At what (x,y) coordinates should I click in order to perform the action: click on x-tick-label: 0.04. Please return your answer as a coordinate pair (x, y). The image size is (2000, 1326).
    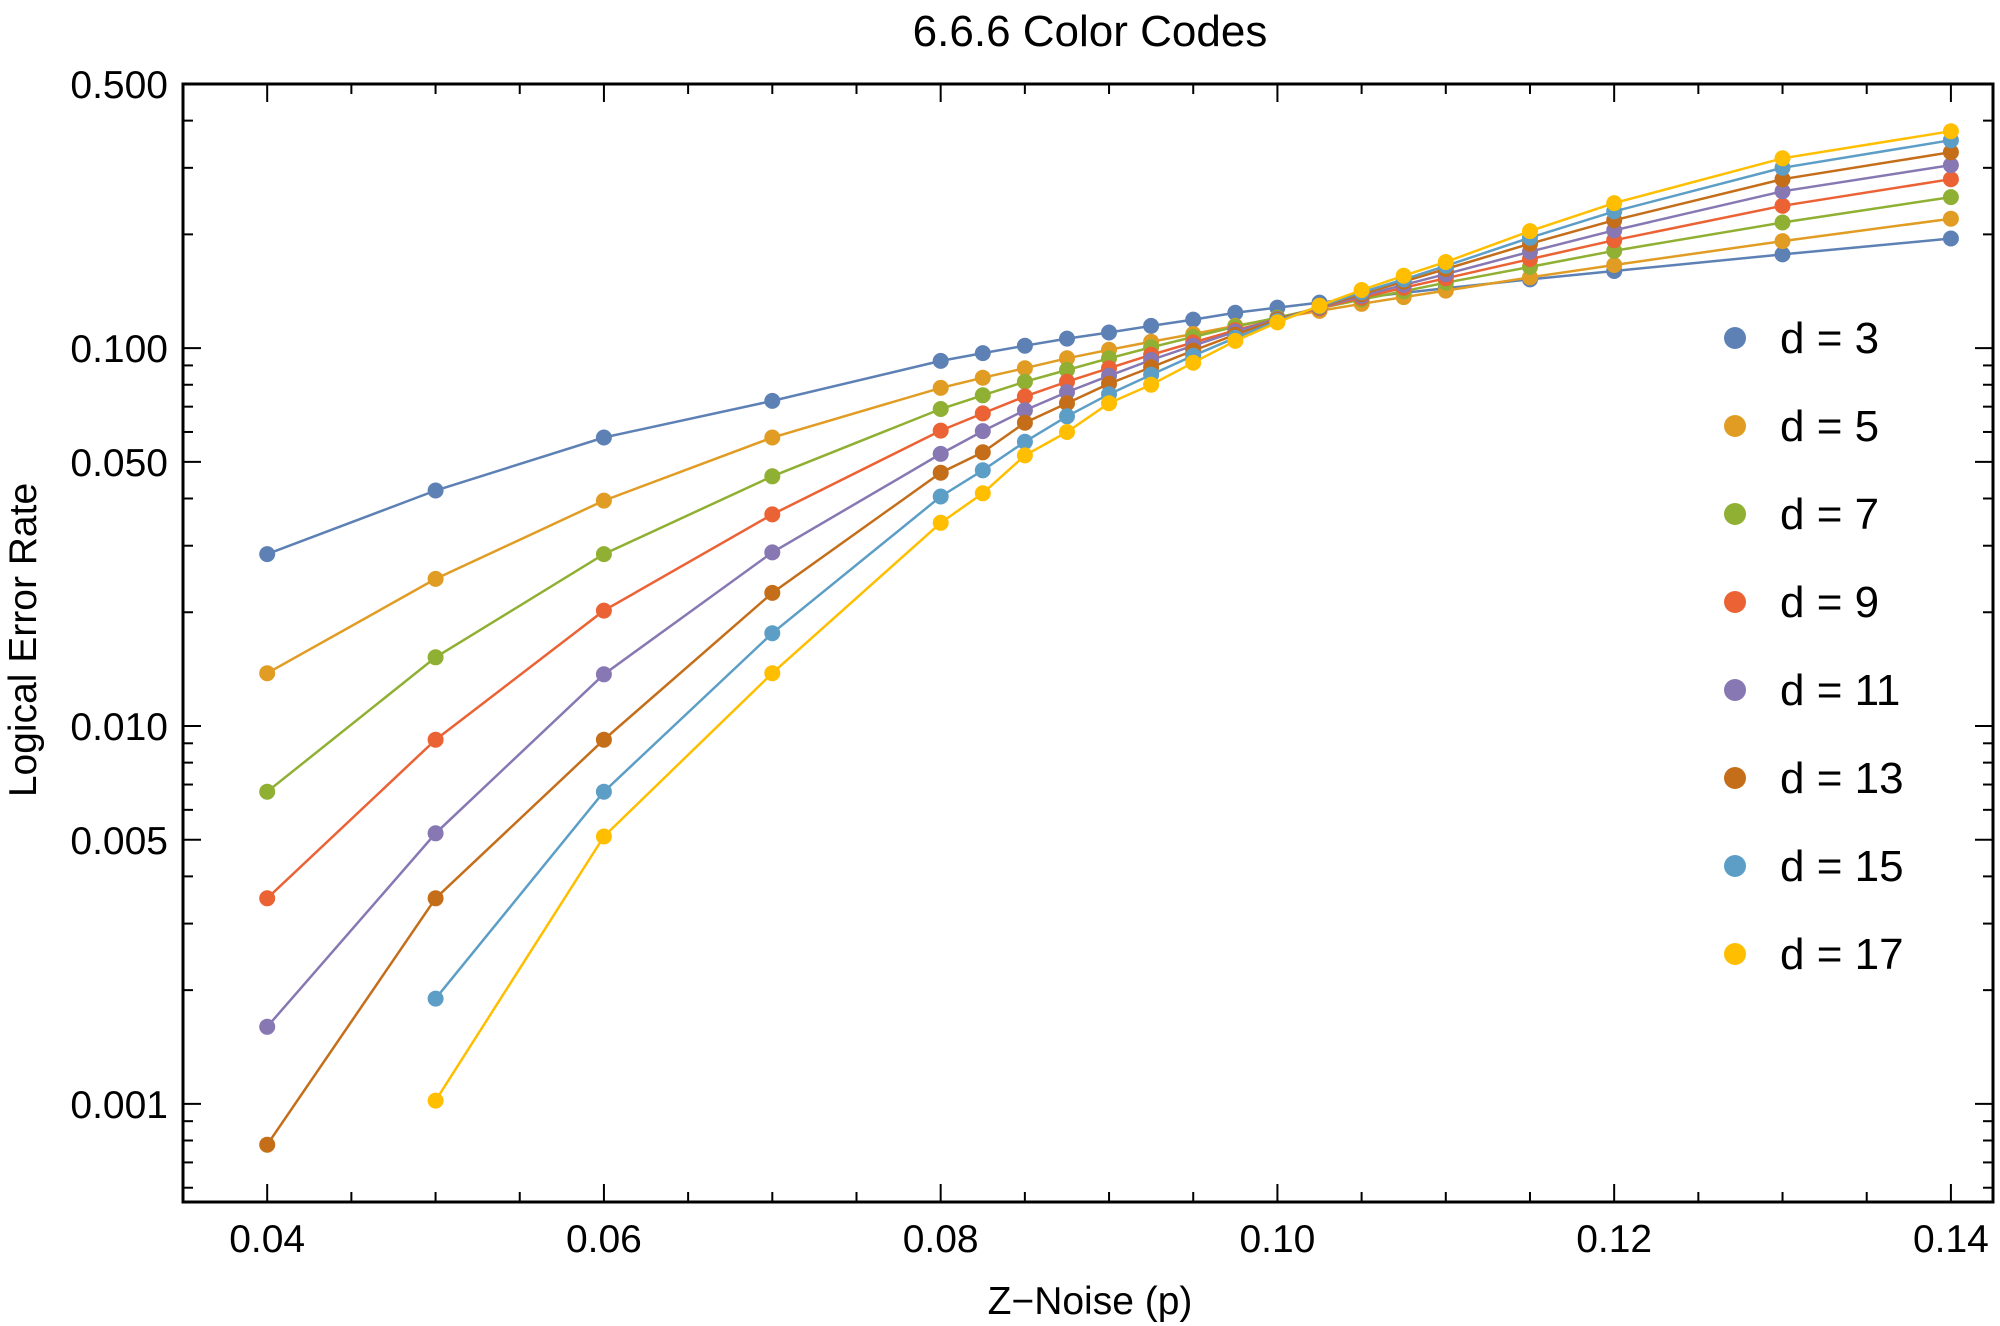
    Looking at the image, I should click on (267, 1239).